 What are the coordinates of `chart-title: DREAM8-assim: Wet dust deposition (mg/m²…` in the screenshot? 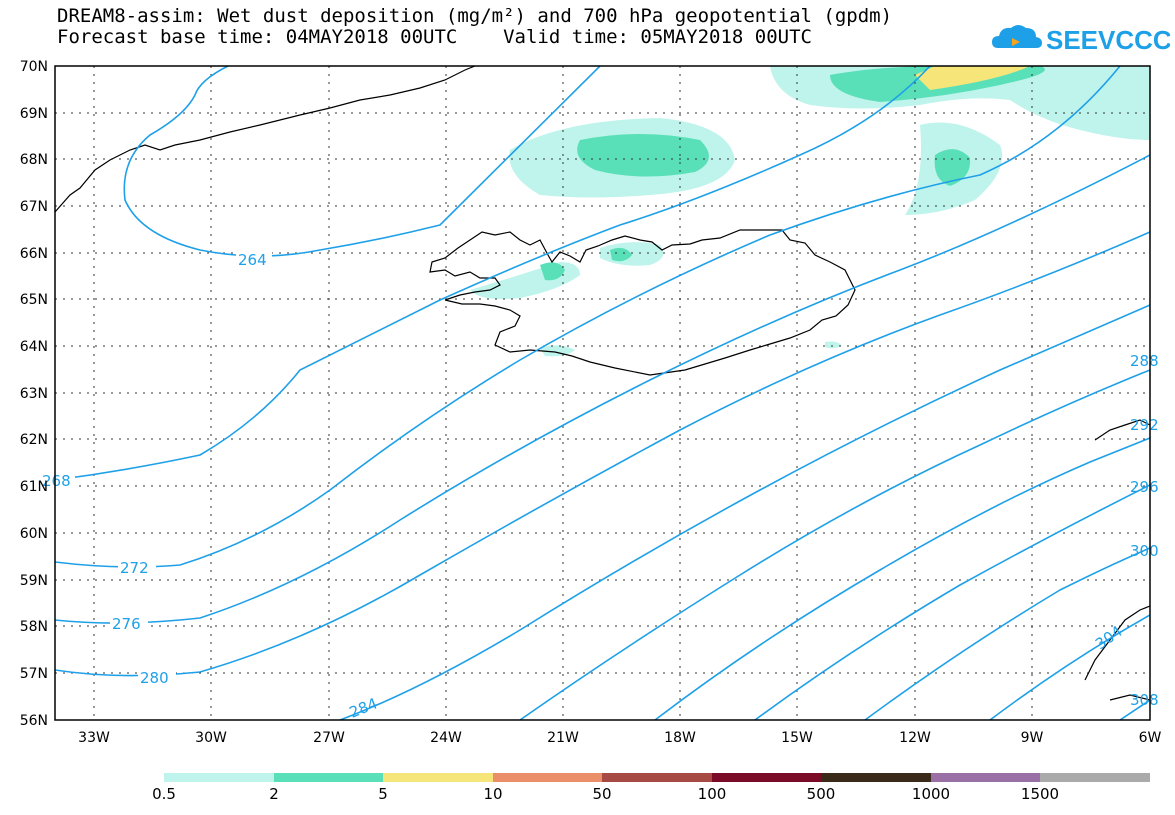 It's located at (475, 16).